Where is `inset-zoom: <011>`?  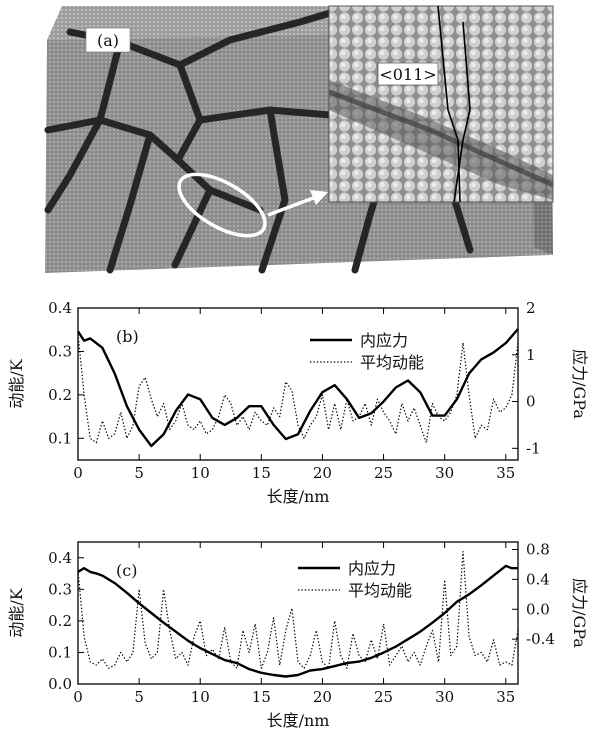 inset-zoom: <011> is located at coordinates (441, 104).